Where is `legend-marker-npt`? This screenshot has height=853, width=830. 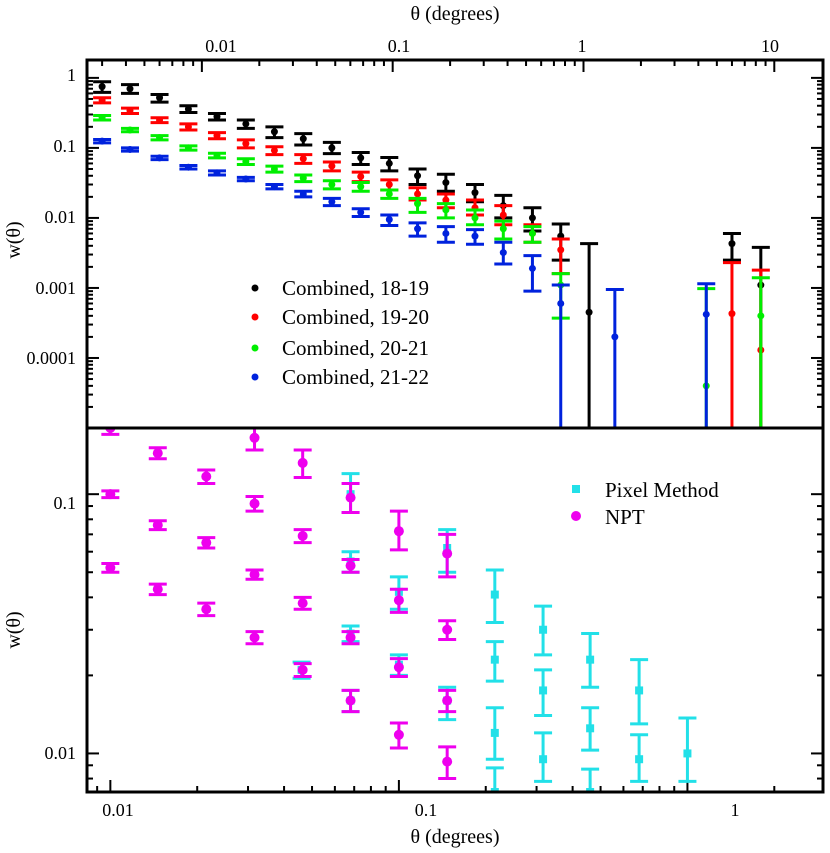 legend-marker-npt is located at coordinates (576, 516).